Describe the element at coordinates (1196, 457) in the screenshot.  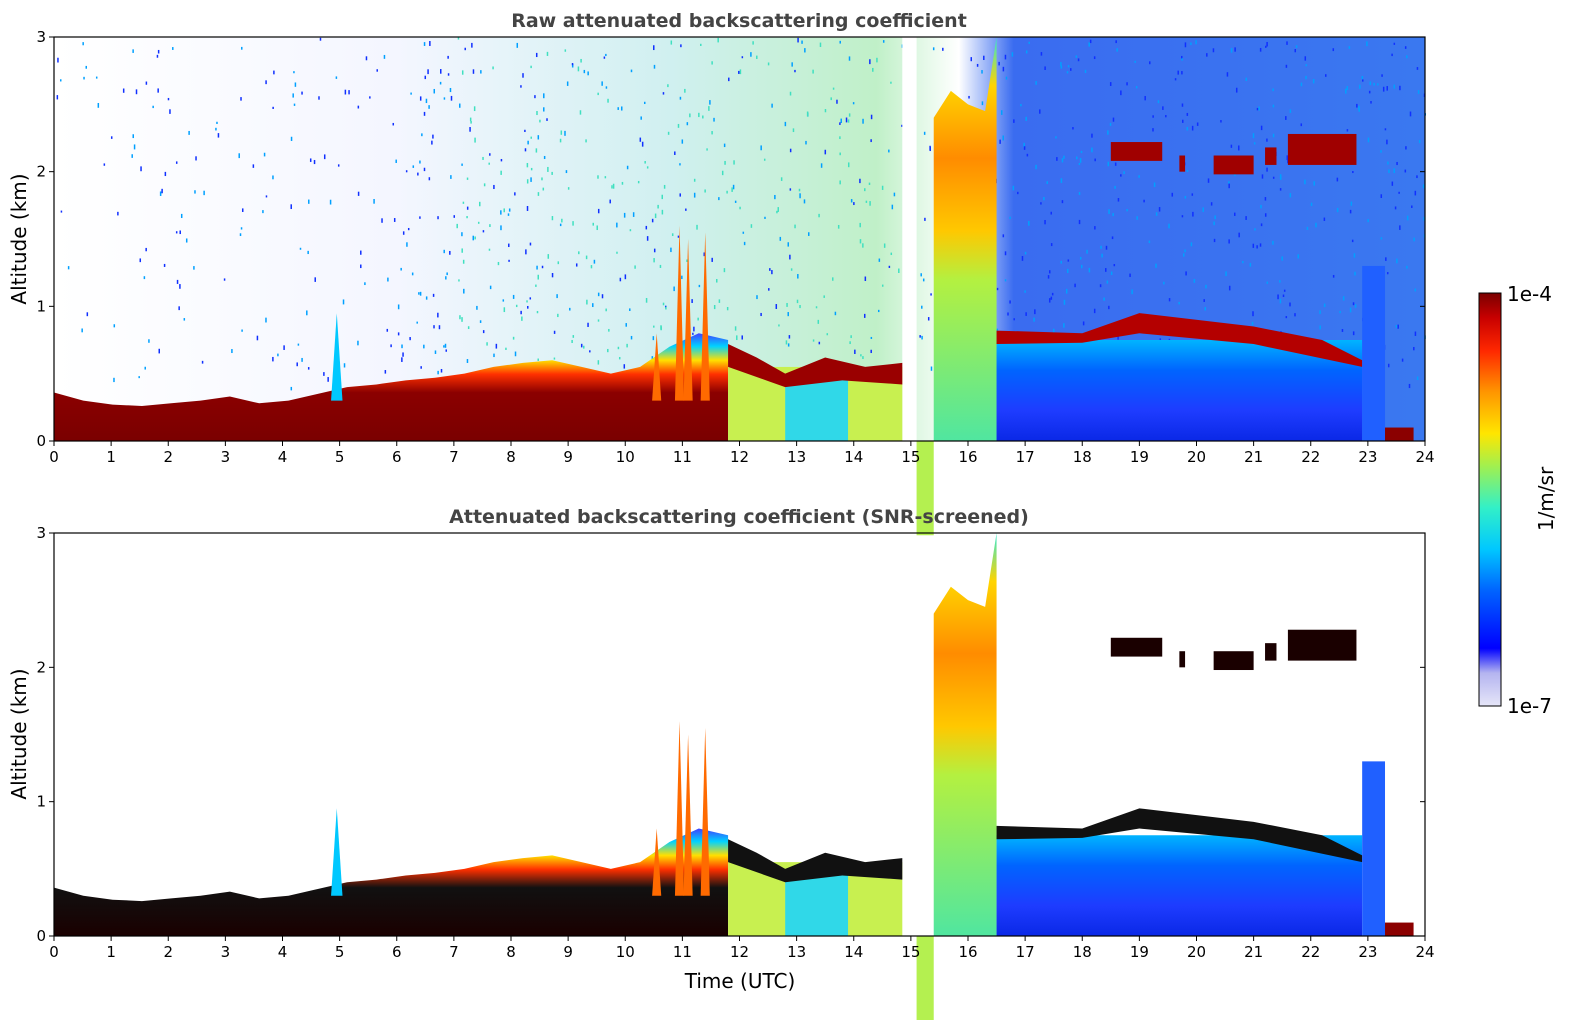
I see `x-tick-label: 20` at that location.